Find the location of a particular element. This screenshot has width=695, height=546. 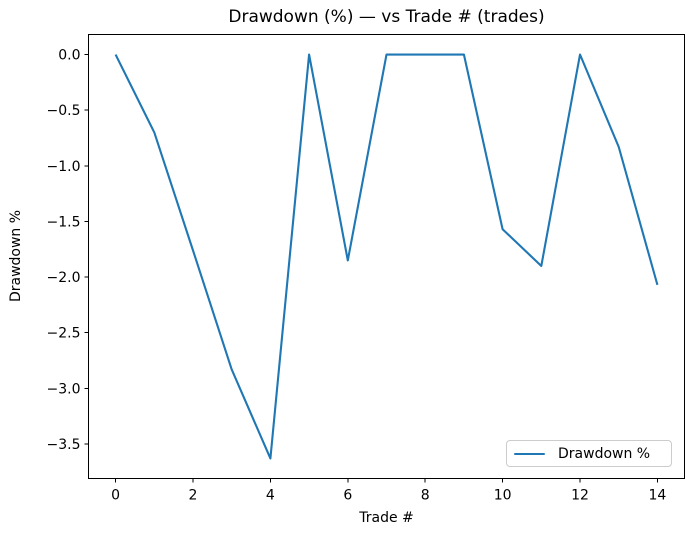

x-tick-label: 14 is located at coordinates (657, 496).